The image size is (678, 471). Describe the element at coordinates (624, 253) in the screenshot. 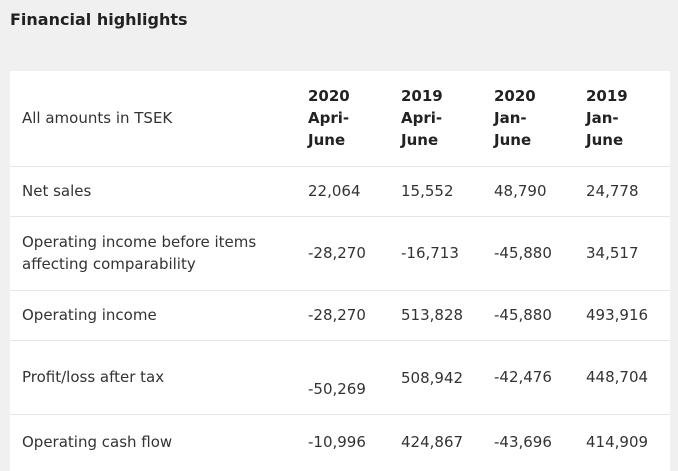

I see `table-cell: 34,517` at that location.